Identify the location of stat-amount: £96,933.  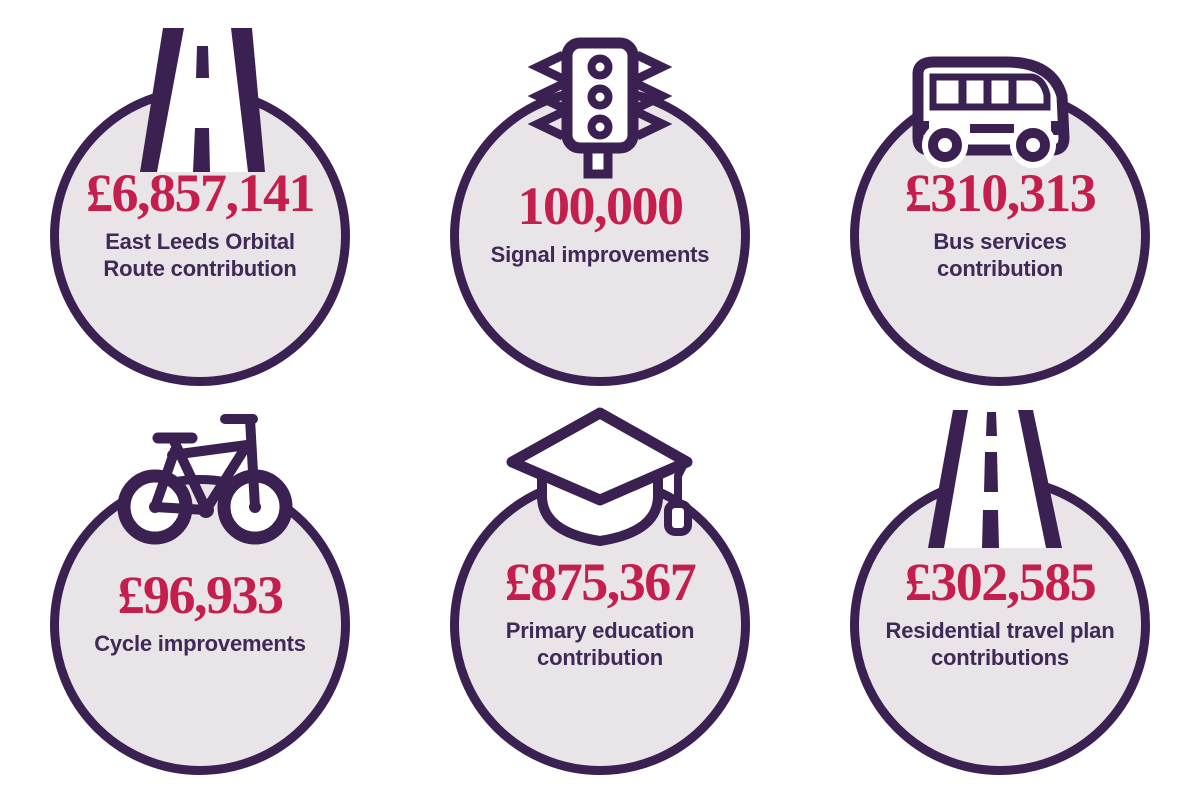
(200, 595).